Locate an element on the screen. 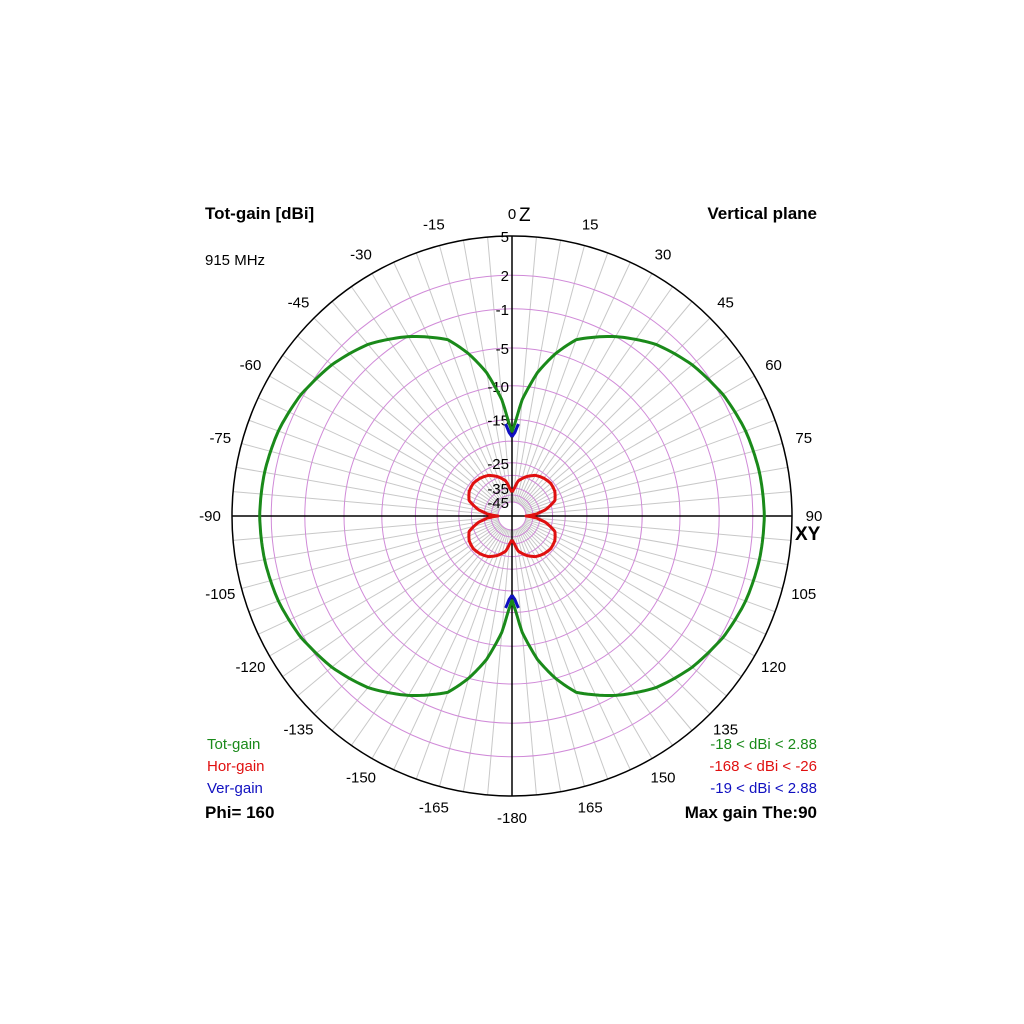 The image size is (1024, 1024). chart-title: Tot-gain [dBi] is located at coordinates (260, 213).